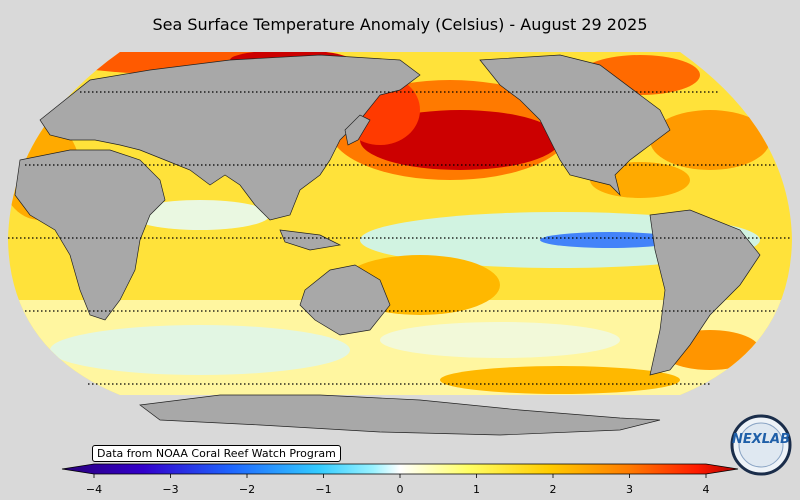 This screenshot has width=800, height=500. I want to click on australia-landmass, so click(345, 300).